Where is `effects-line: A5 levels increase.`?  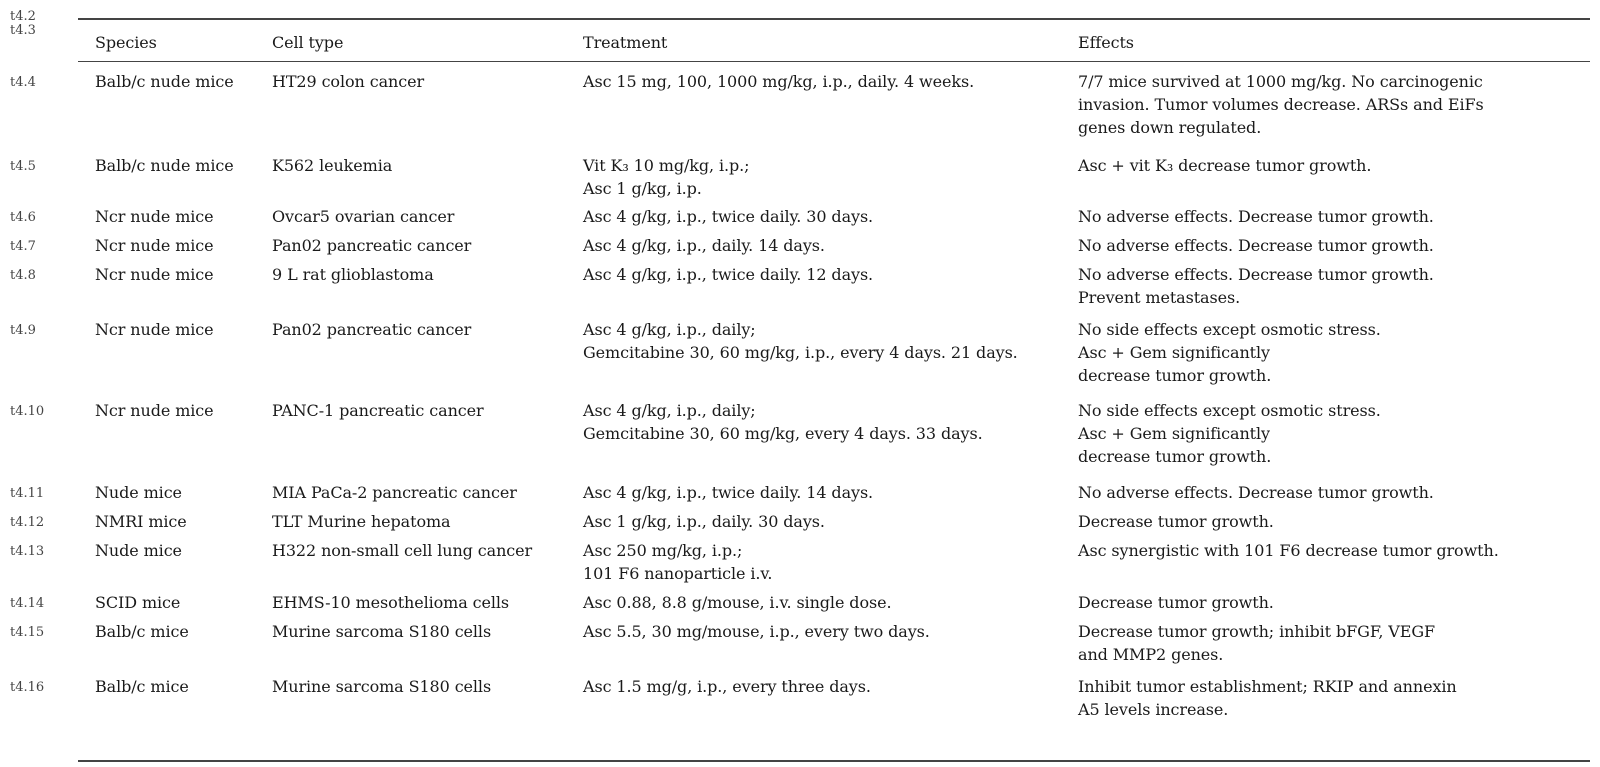 effects-line: A5 levels increase. is located at coordinates (1153, 709).